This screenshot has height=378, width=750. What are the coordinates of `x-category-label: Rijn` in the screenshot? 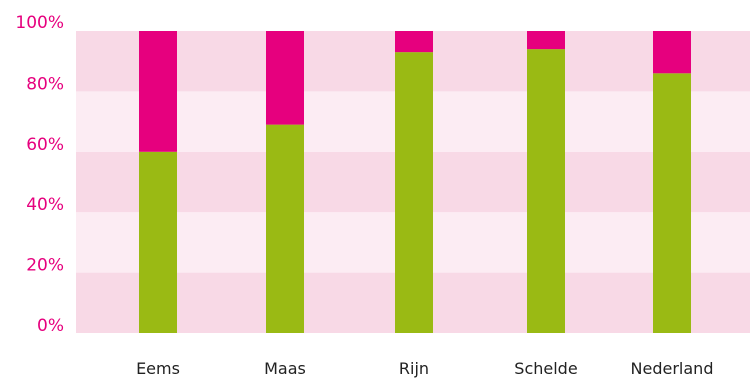 It's located at (414, 368).